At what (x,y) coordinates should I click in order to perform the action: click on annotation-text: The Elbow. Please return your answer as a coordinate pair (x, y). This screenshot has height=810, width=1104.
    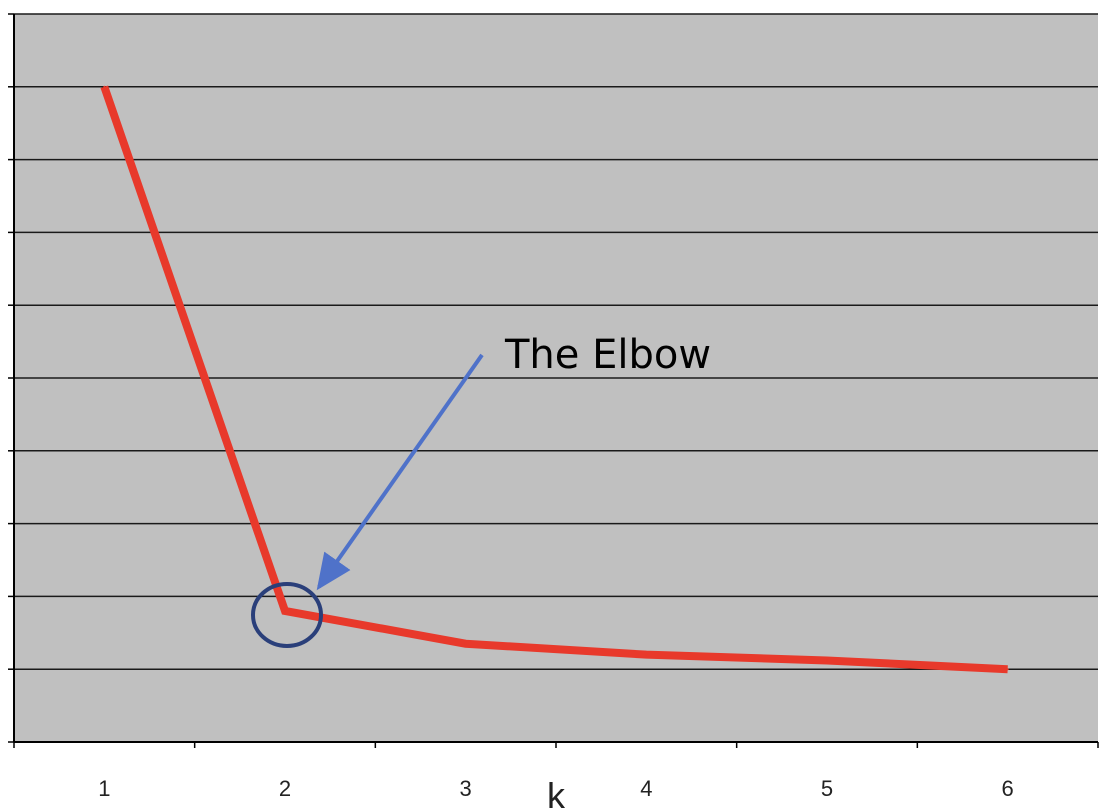
    Looking at the image, I should click on (607, 355).